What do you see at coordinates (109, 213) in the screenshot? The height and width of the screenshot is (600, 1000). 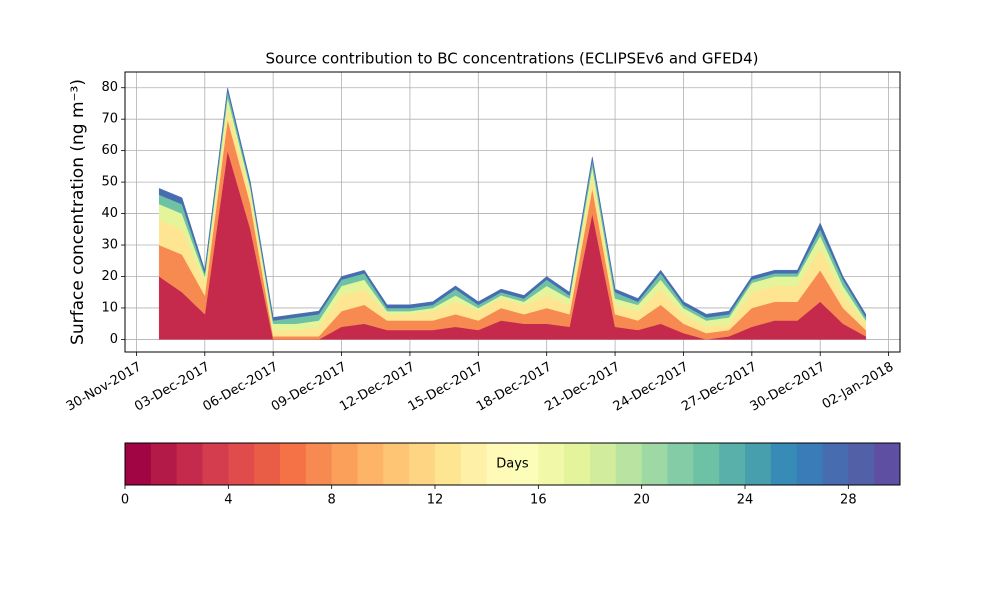 I see `y-tick-label: 40` at bounding box center [109, 213].